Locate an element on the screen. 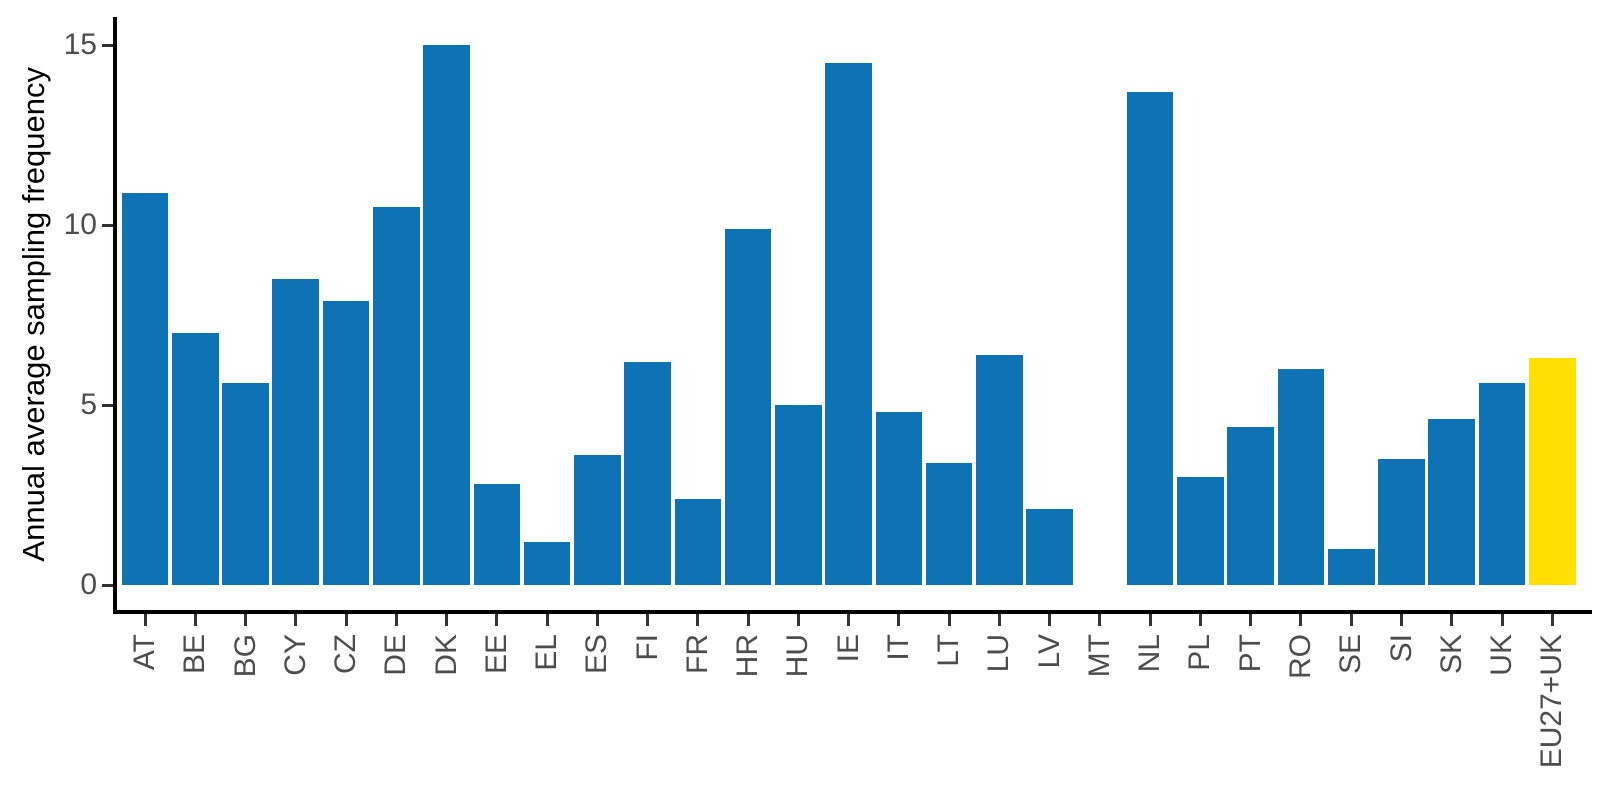 Image resolution: width=1600 pixels, height=800 pixels. bar-CZ is located at coordinates (346, 442).